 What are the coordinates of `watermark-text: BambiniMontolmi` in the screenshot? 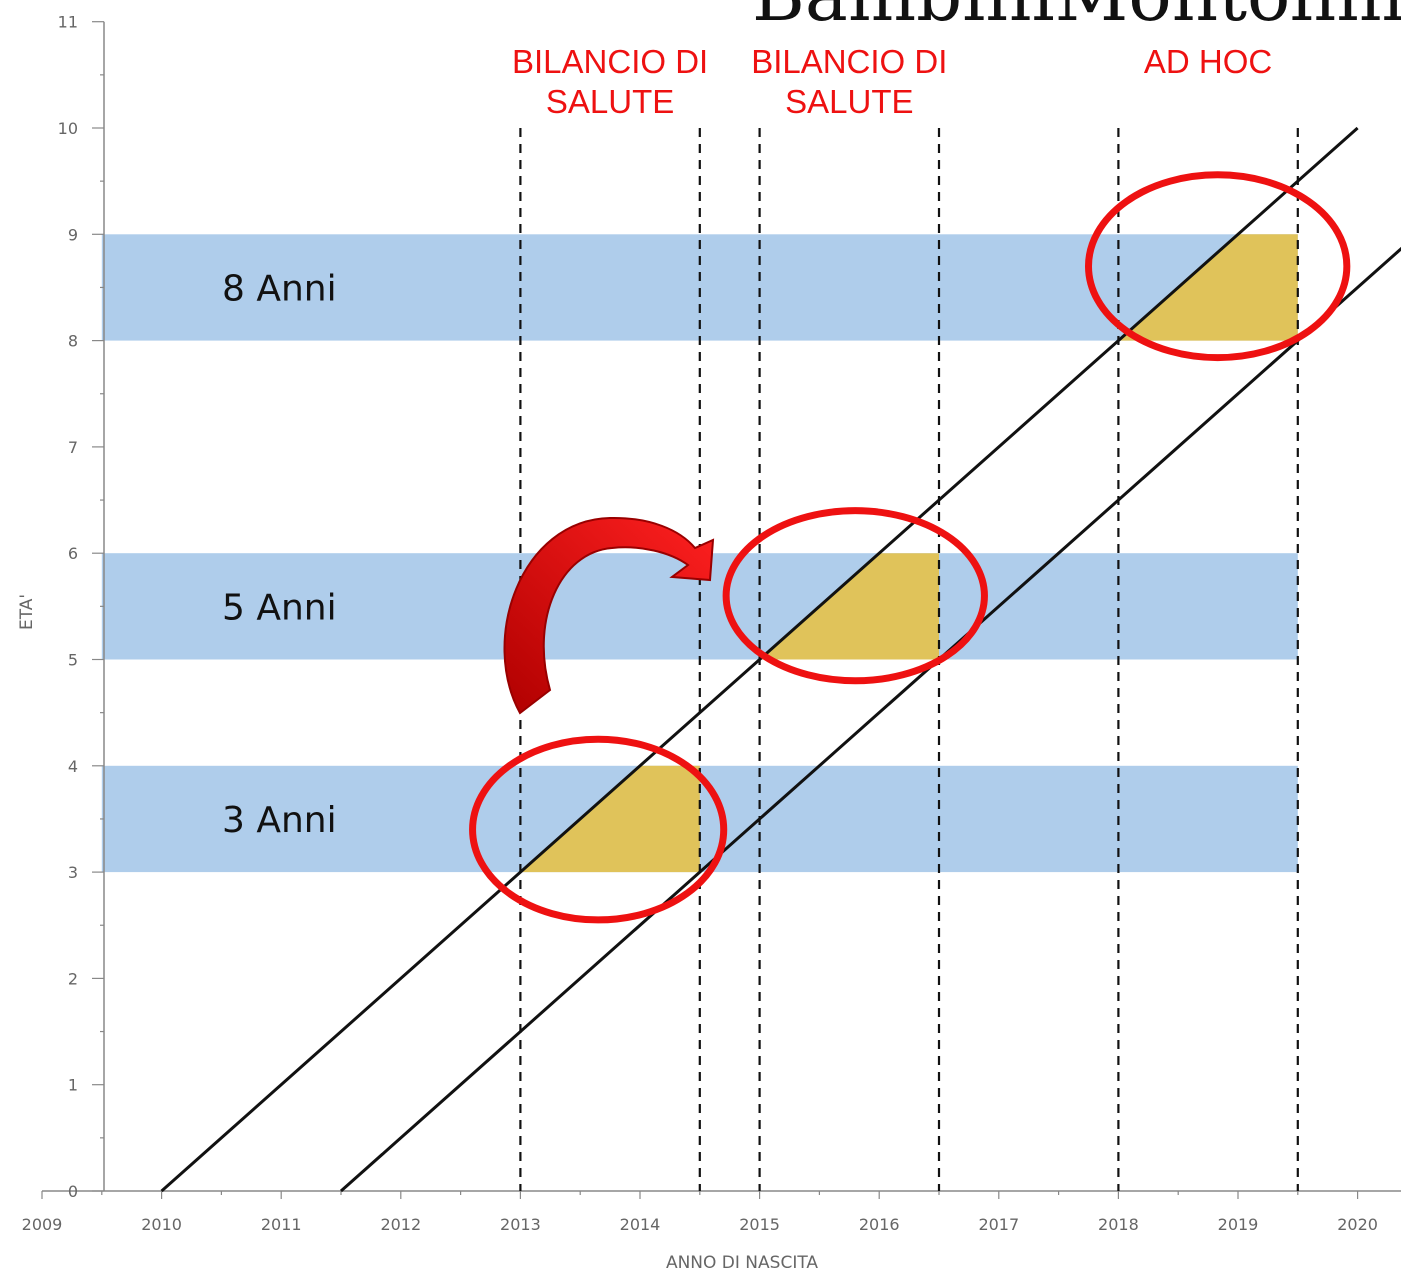 It's located at (1076, 18).